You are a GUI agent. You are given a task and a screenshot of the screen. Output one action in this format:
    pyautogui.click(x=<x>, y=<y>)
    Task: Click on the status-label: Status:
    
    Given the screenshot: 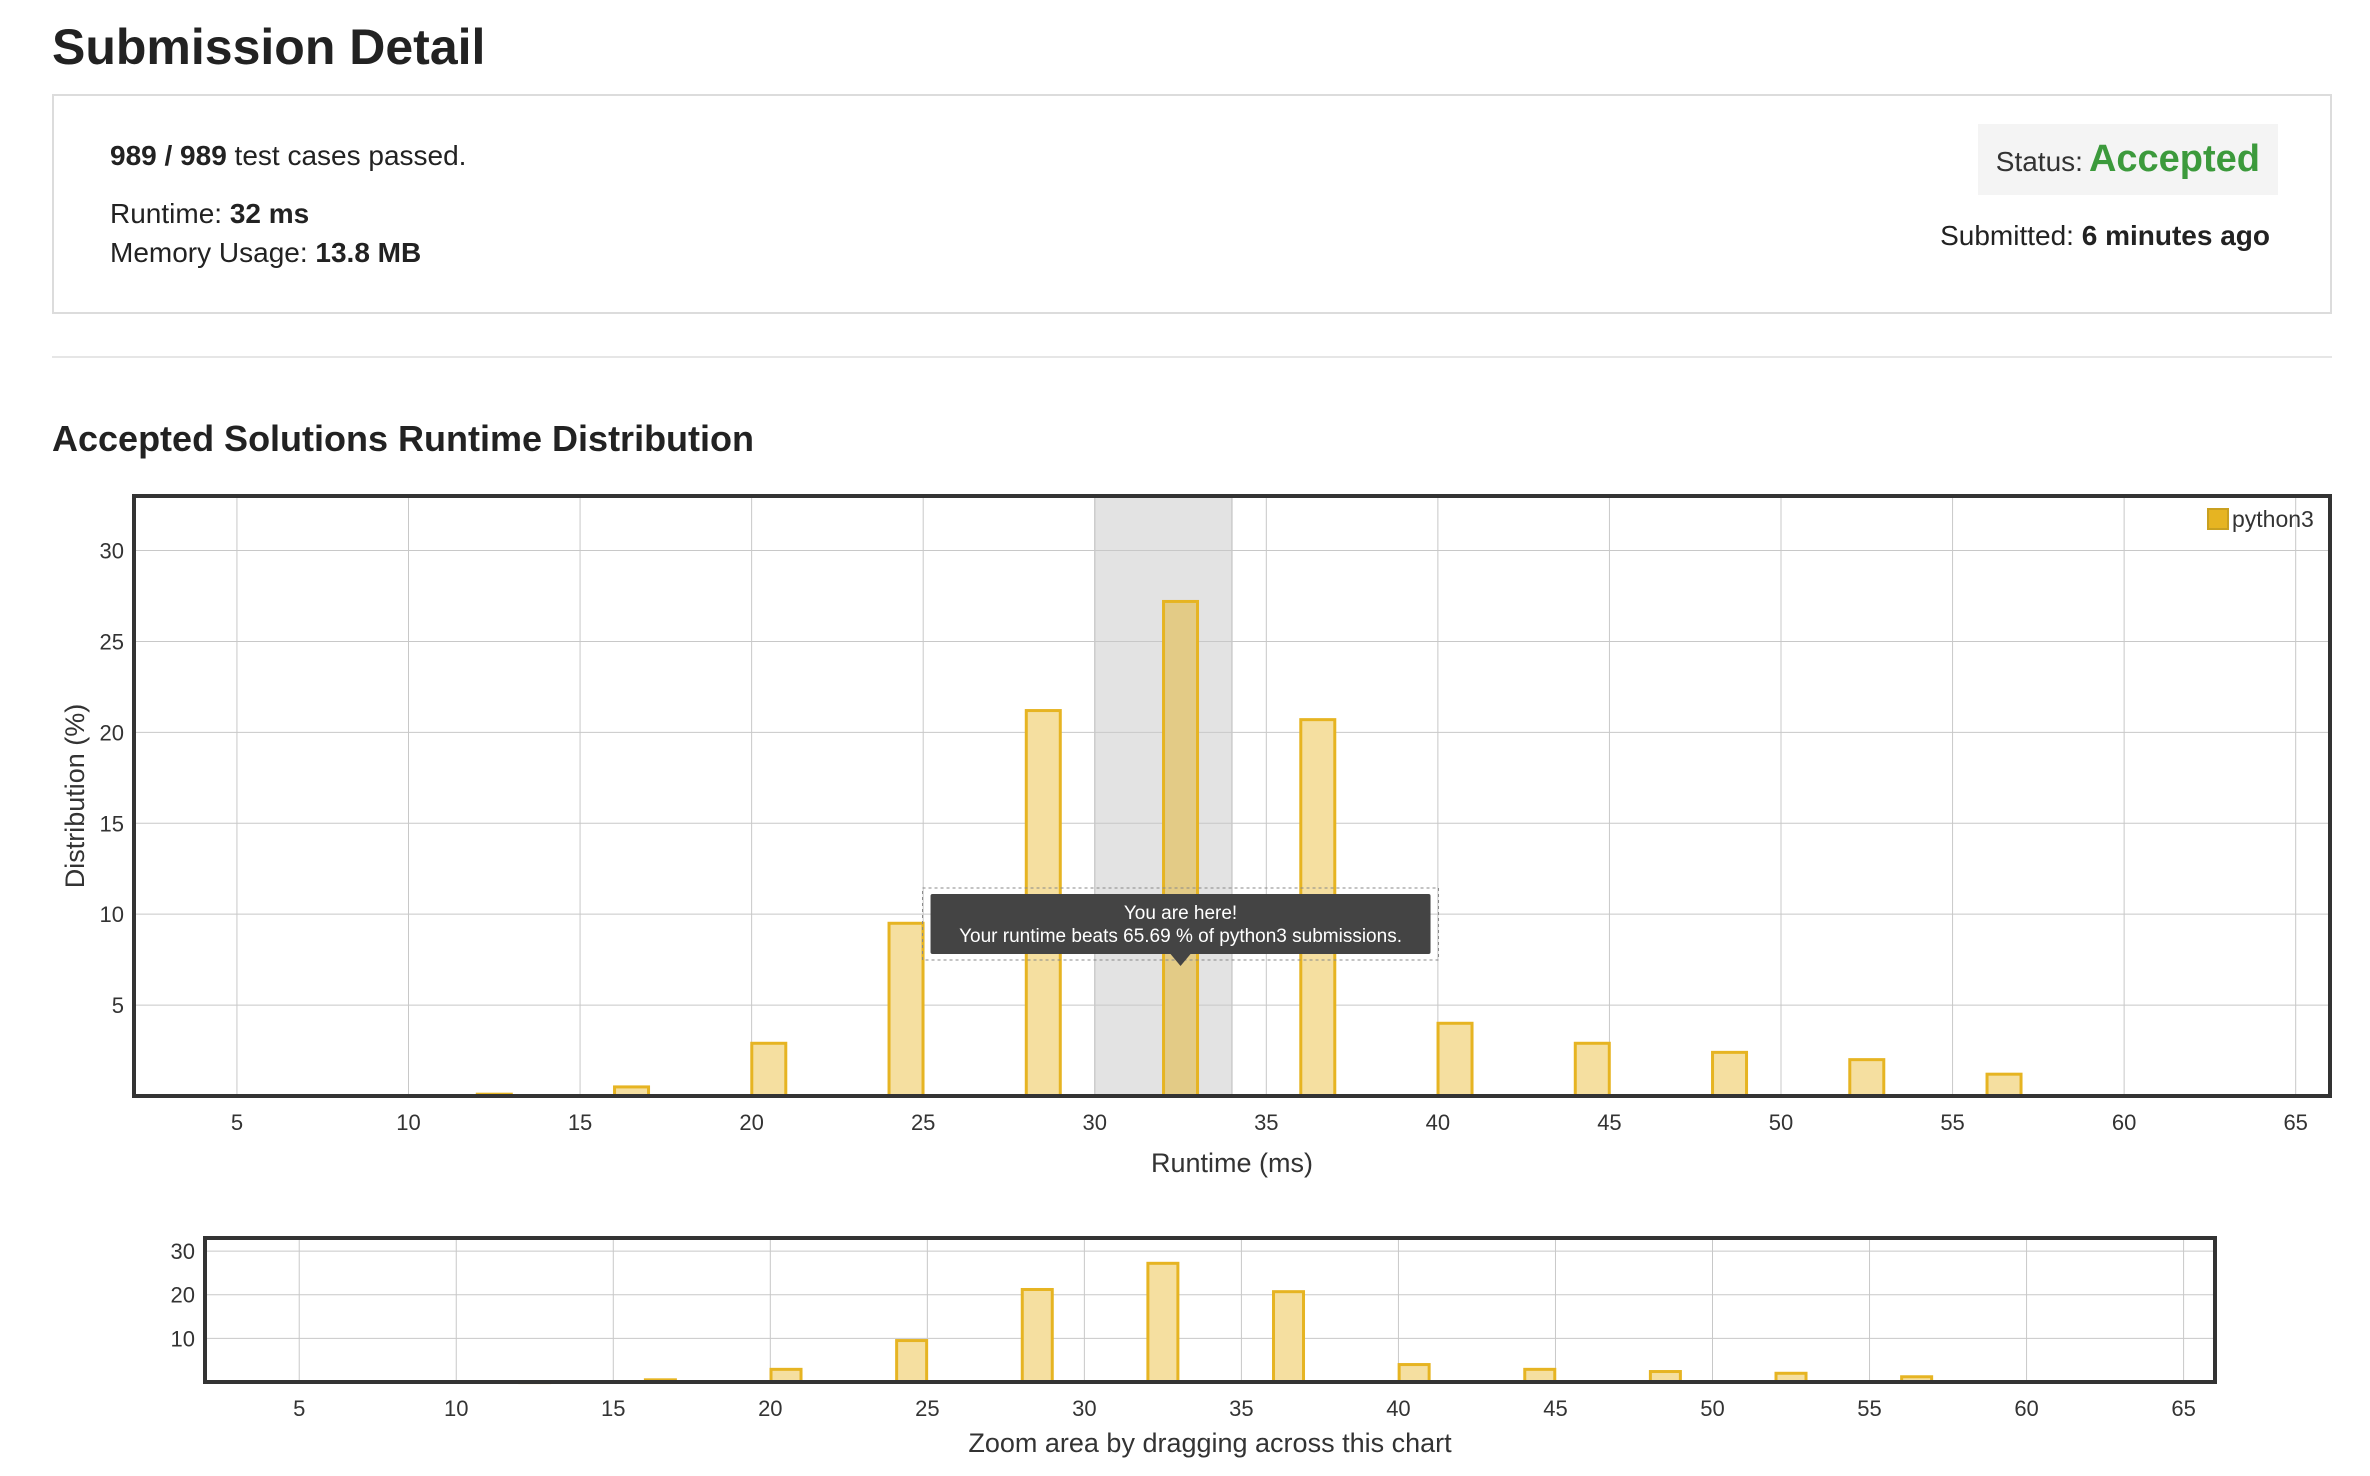 What is the action you would take?
    pyautogui.click(x=2039, y=161)
    